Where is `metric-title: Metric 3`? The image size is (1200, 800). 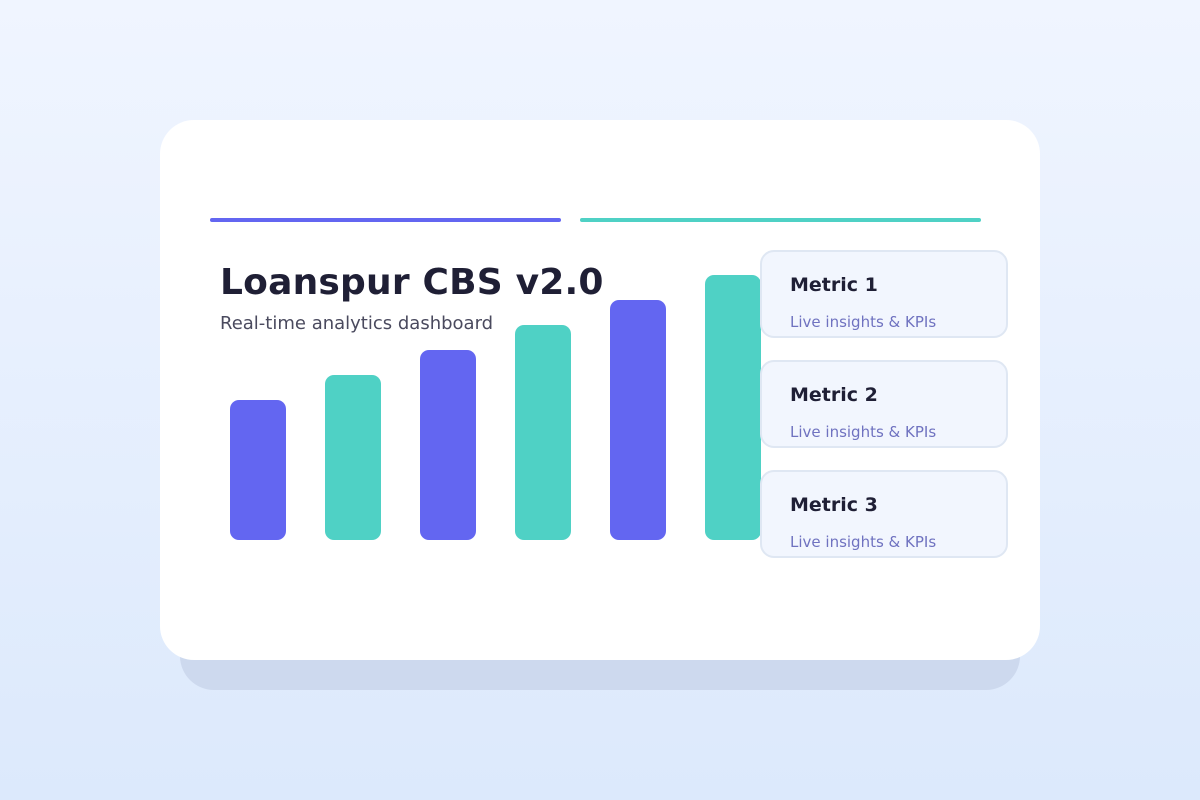
metric-title: Metric 3 is located at coordinates (834, 505).